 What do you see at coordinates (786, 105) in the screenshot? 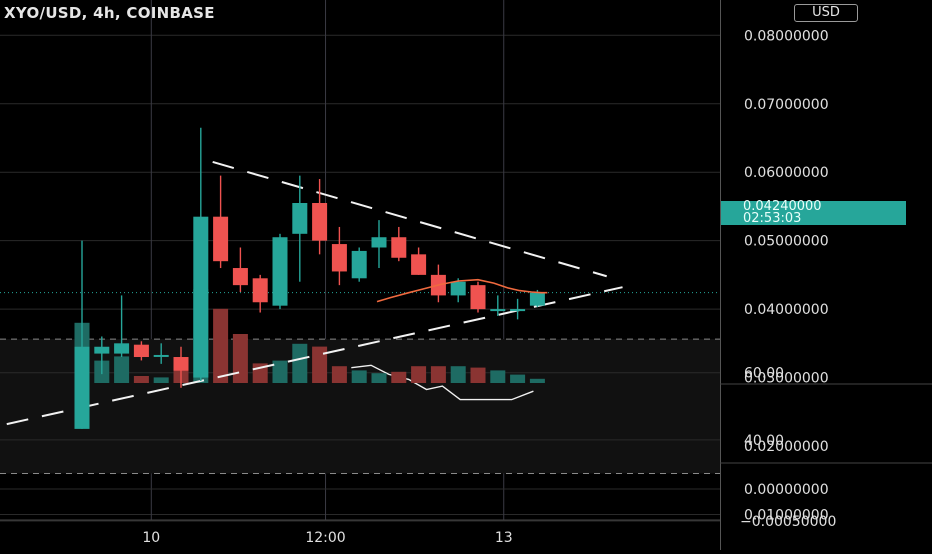
I see `y-tick-label: 0.07000000` at bounding box center [786, 105].